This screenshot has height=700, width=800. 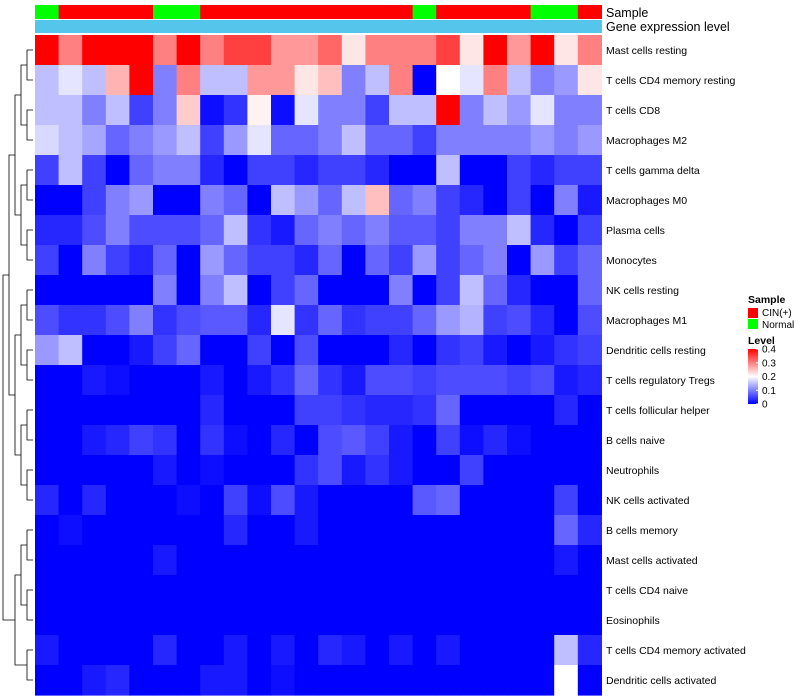 I want to click on row-label: B cells naive, so click(x=635, y=441).